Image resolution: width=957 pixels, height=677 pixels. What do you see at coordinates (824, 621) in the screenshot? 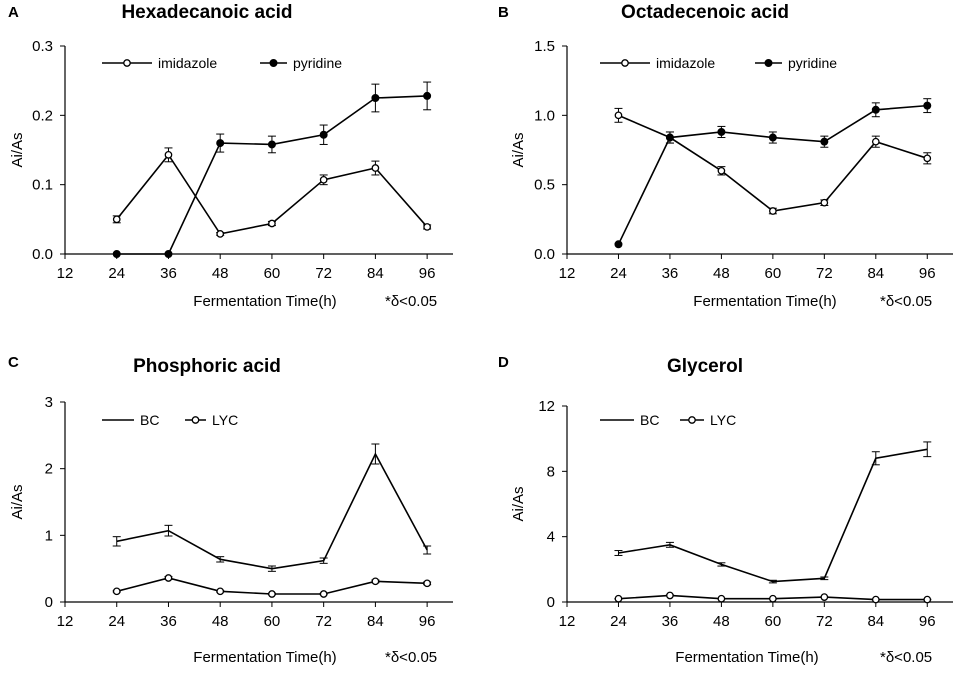
I see `x-tick-label: 72` at bounding box center [824, 621].